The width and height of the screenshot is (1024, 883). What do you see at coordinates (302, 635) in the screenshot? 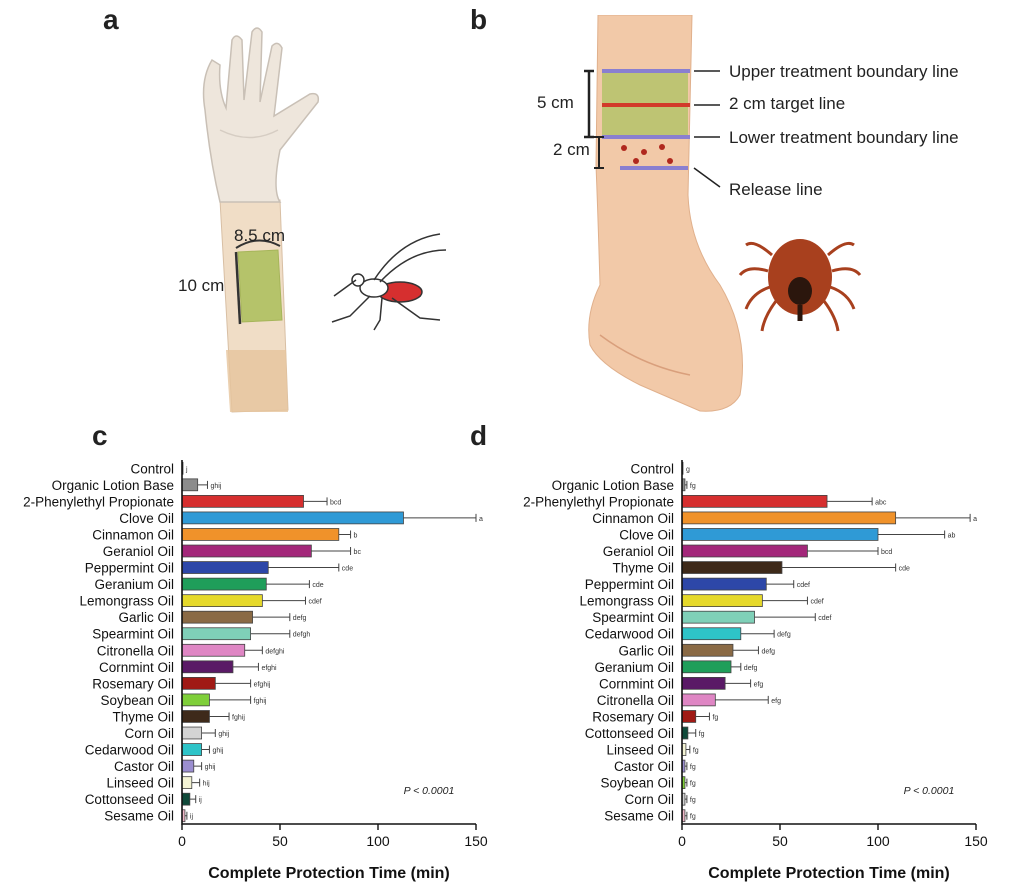
I see `significance-letters: defgh` at bounding box center [302, 635].